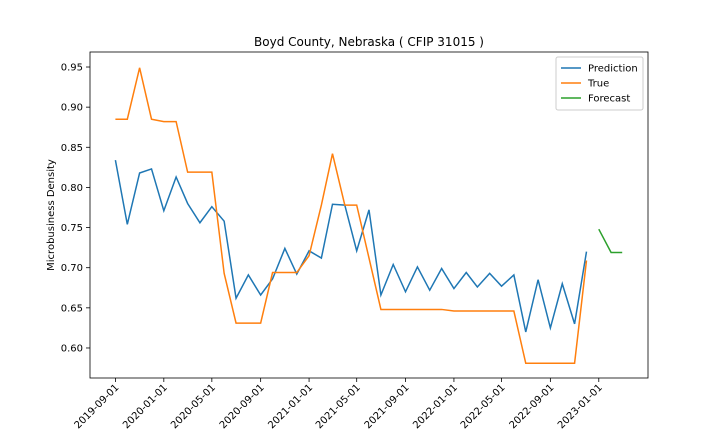  What do you see at coordinates (72, 68) in the screenshot?
I see `y-tick-label: 0.95` at bounding box center [72, 68].